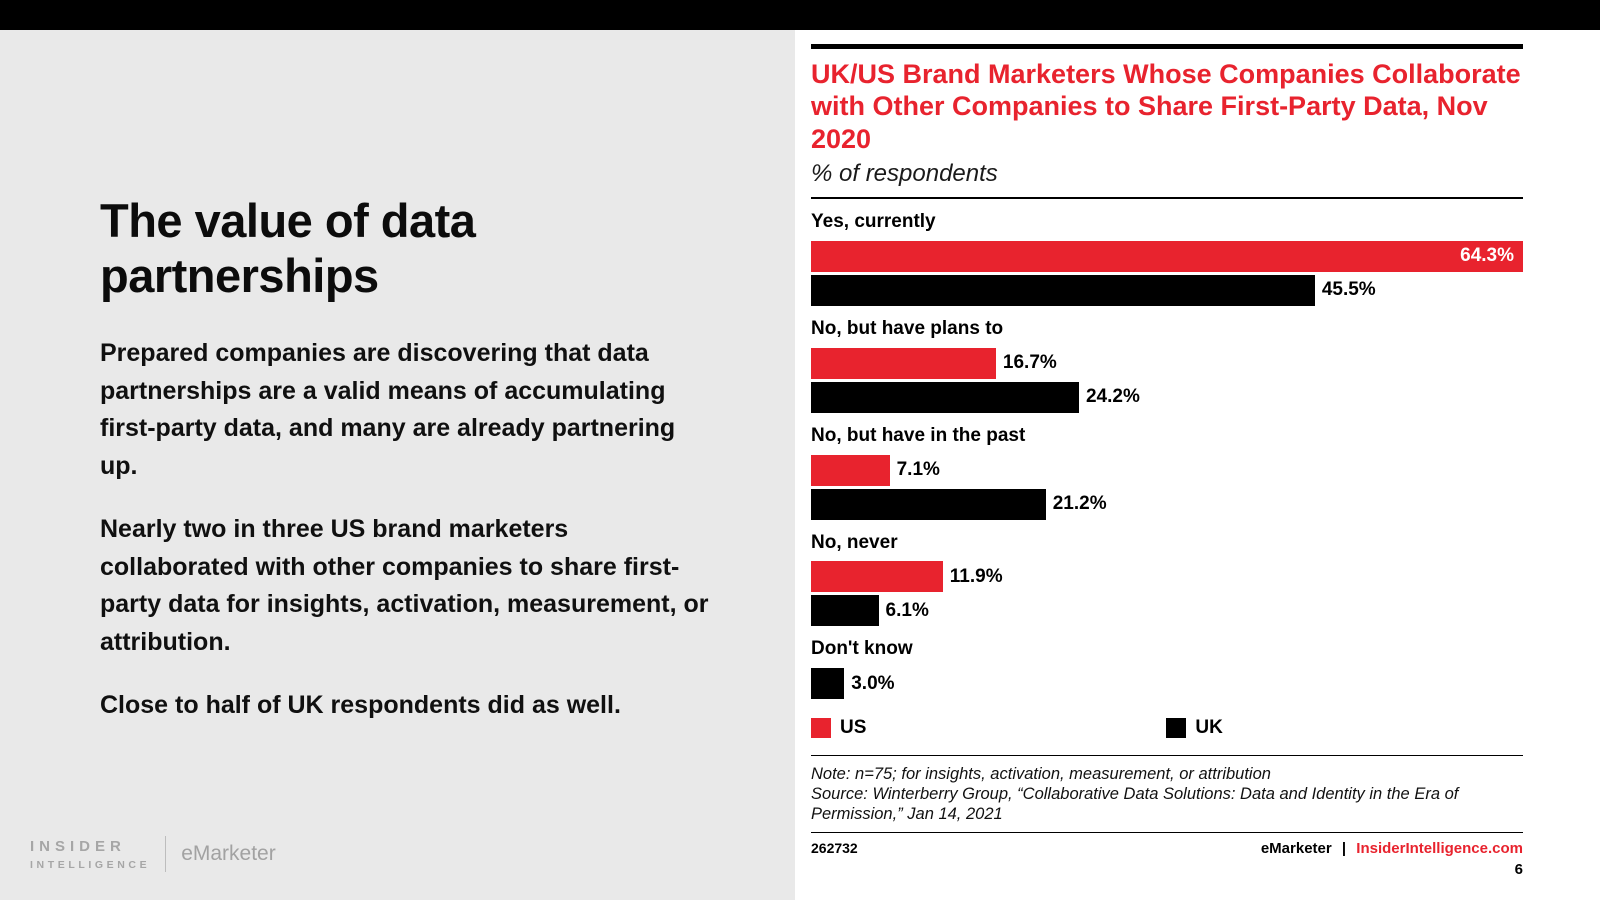 The image size is (1600, 900). I want to click on brand-footer: INSIDER INTELLIGENCE eMarketer, so click(153, 854).